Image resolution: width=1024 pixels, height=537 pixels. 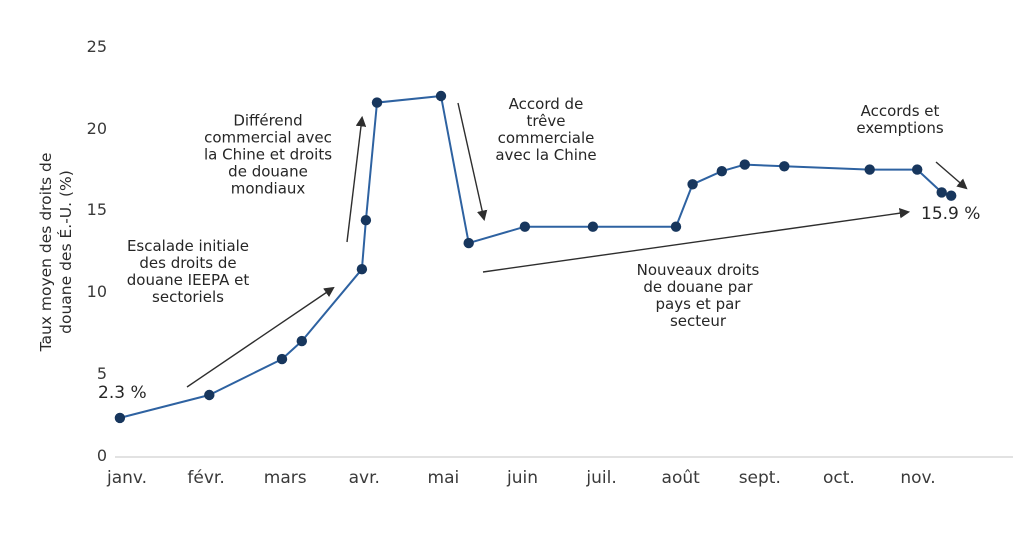 What do you see at coordinates (838, 478) in the screenshot?
I see `x-tick-label: oct.` at bounding box center [838, 478].